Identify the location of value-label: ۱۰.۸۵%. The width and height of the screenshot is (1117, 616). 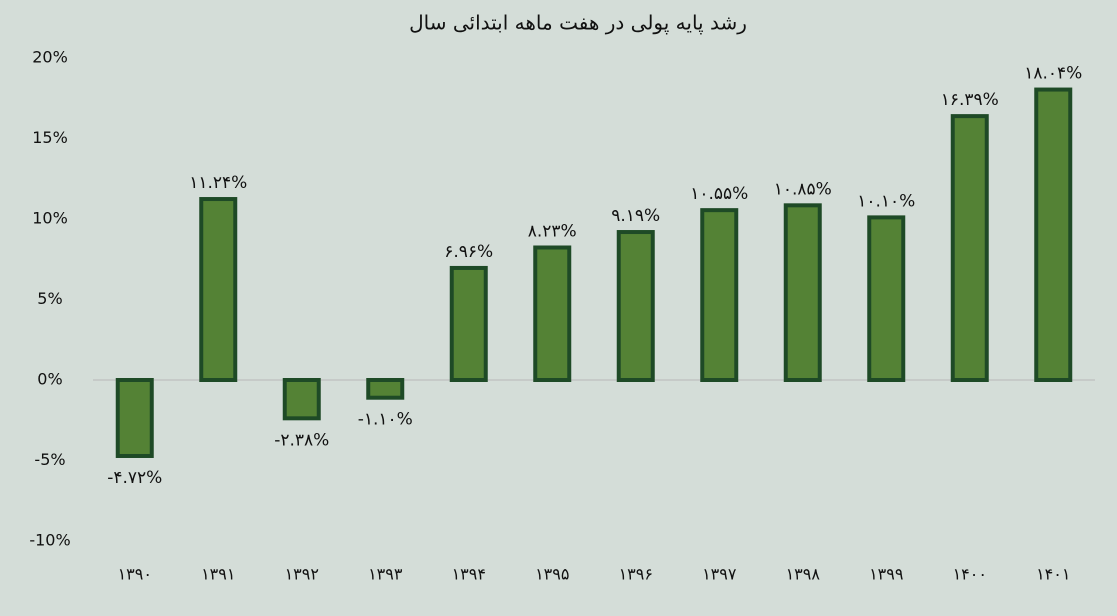
(803, 189).